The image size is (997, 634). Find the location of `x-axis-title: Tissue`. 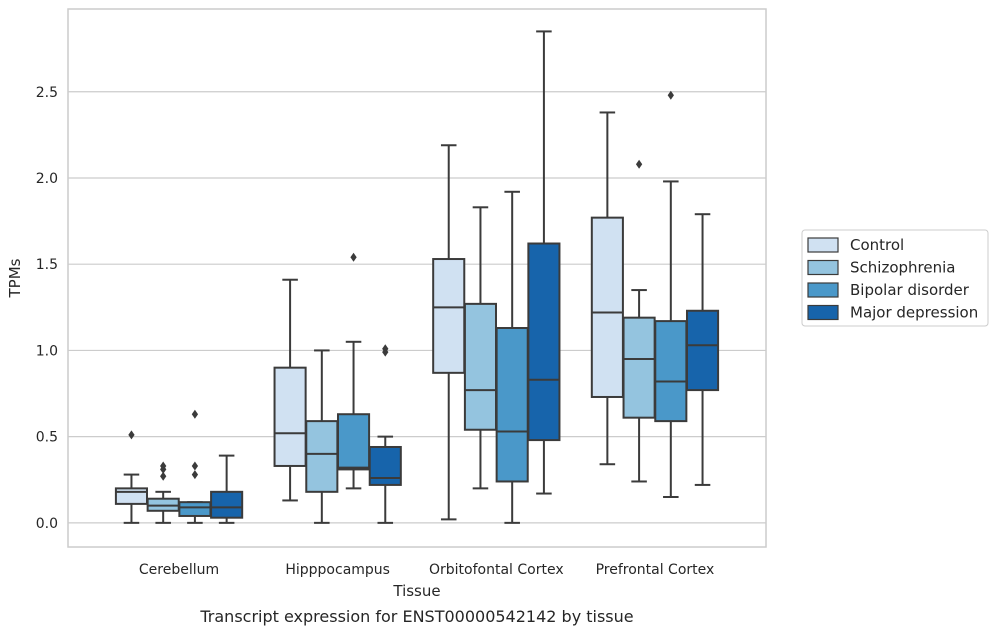

x-axis-title: Tissue is located at coordinates (416, 591).